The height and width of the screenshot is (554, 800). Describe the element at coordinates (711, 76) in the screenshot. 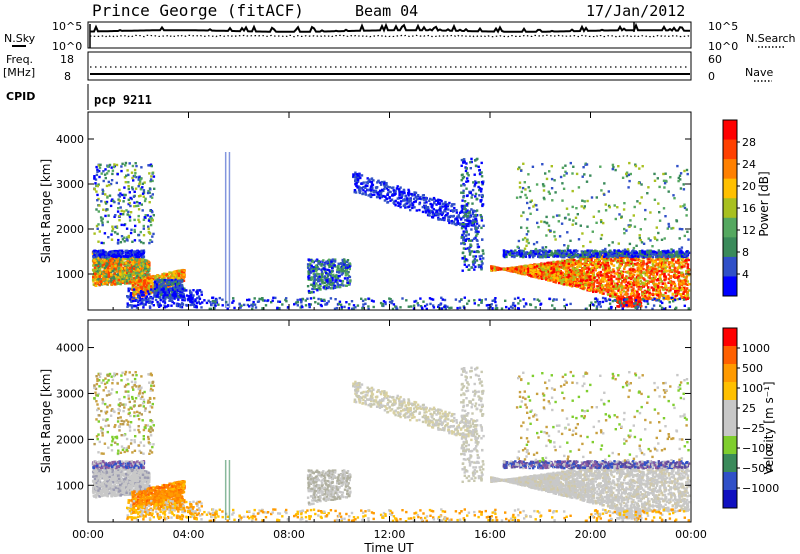

I see `freq-right-tick-bottom: 0` at that location.